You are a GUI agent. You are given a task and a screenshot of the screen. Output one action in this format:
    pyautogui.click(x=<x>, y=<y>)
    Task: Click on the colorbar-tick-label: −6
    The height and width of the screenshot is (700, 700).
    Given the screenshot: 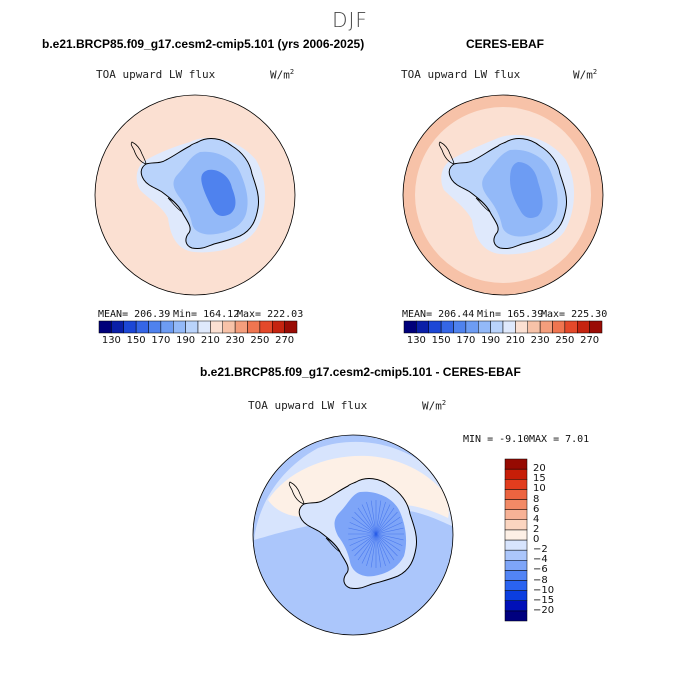 What is the action you would take?
    pyautogui.click(x=540, y=570)
    